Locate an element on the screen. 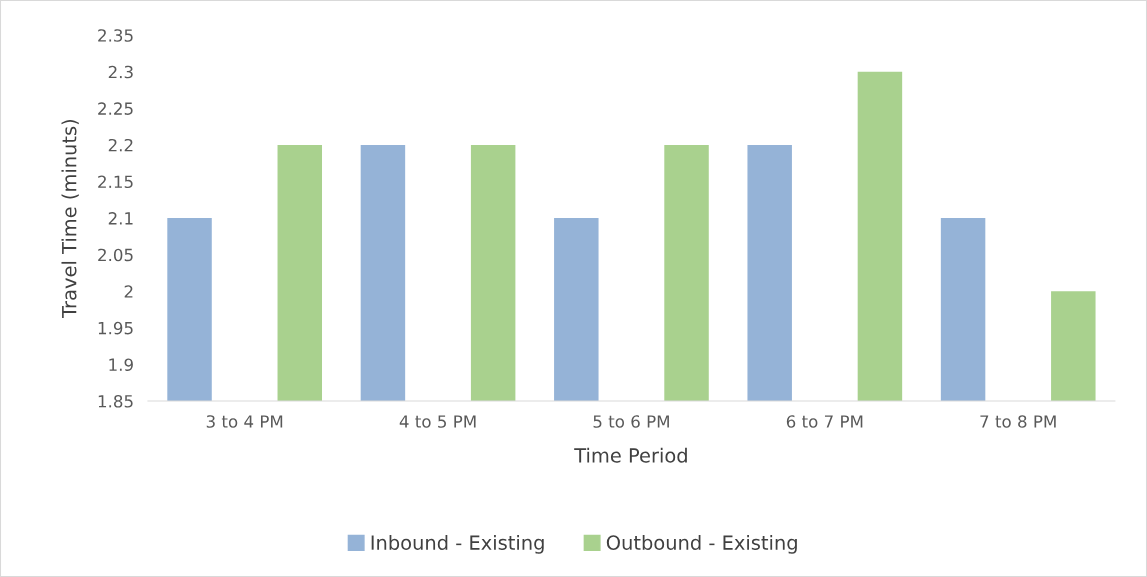 The image size is (1147, 577). y-tick-label: 2 is located at coordinates (128, 291).